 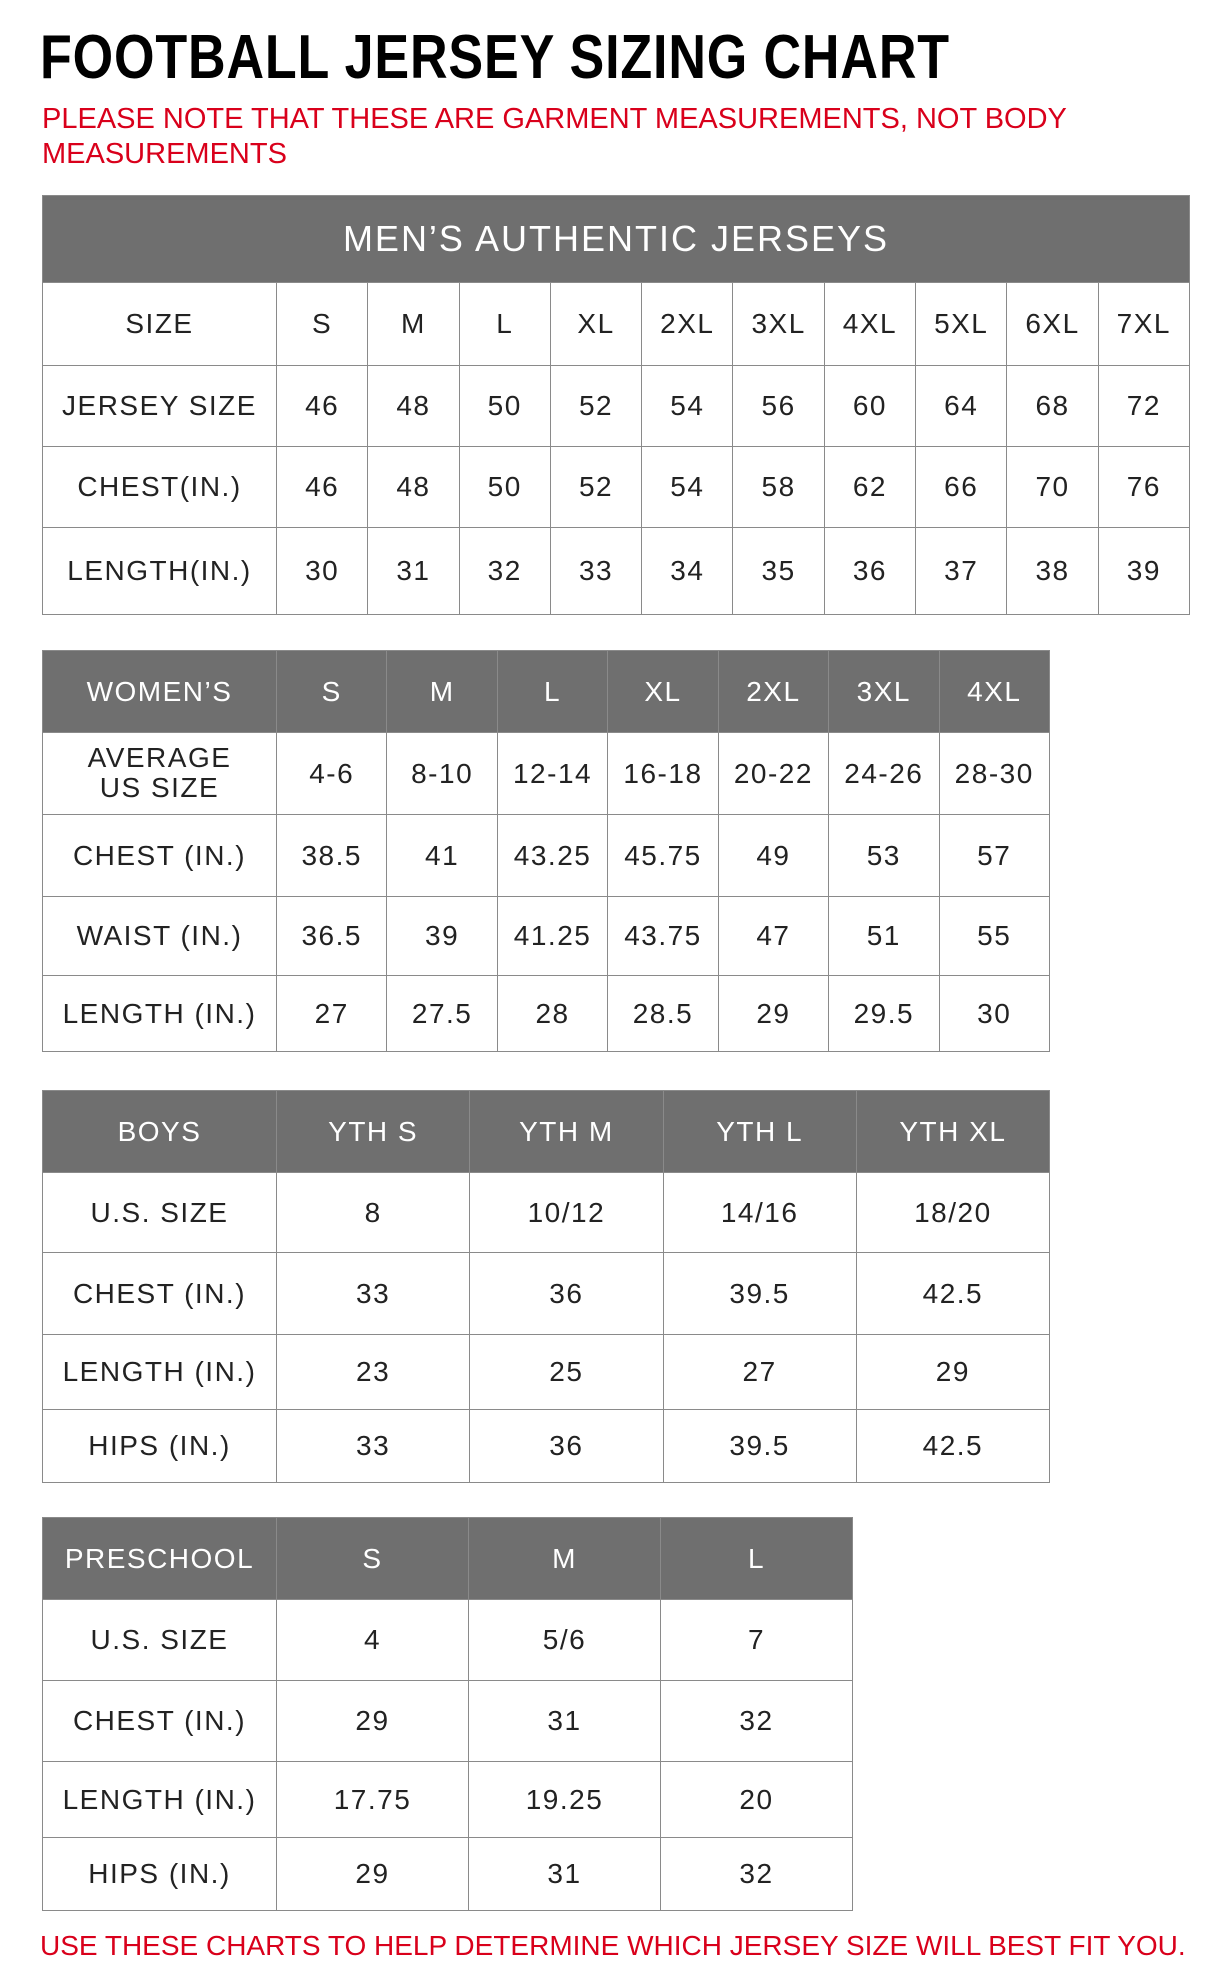 What do you see at coordinates (994, 855) in the screenshot?
I see `cell: 57` at bounding box center [994, 855].